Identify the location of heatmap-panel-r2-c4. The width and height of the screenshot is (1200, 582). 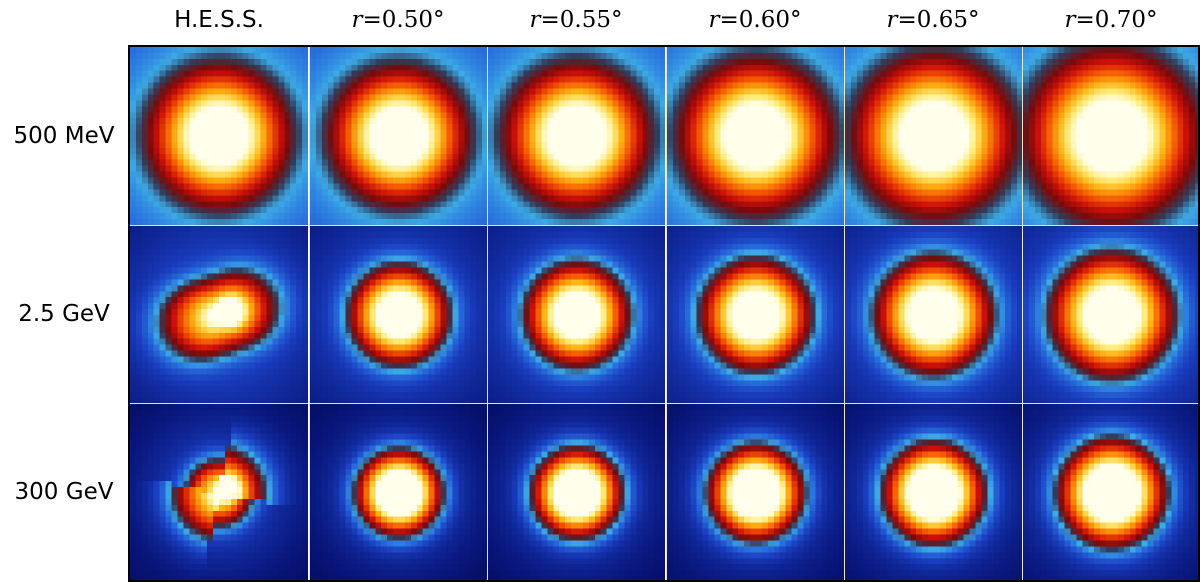
(933, 492).